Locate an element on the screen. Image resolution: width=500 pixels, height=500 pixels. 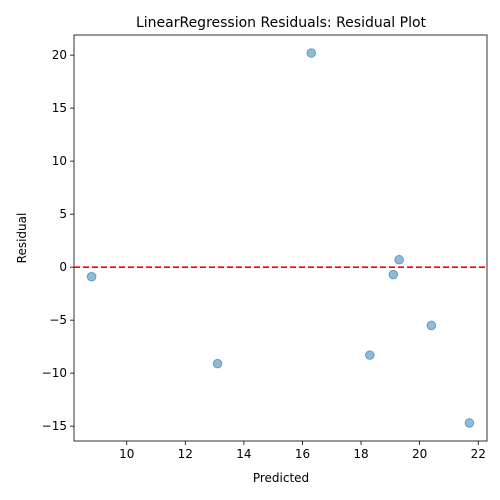
x-tick-label: 10 is located at coordinates (126, 454).